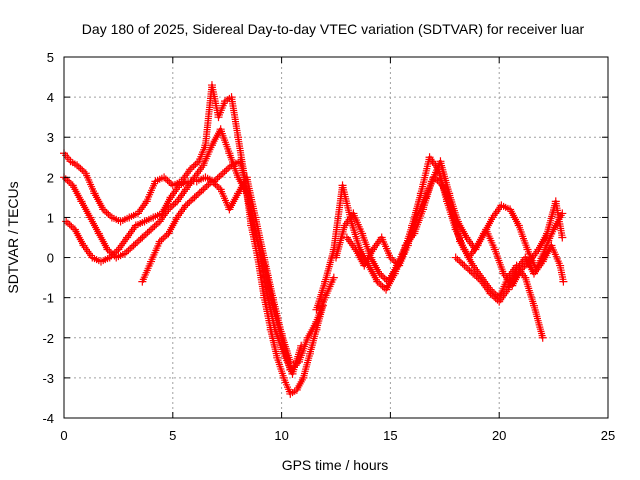 The width and height of the screenshot is (640, 480). I want to click on x-tick-label: 15, so click(390, 435).